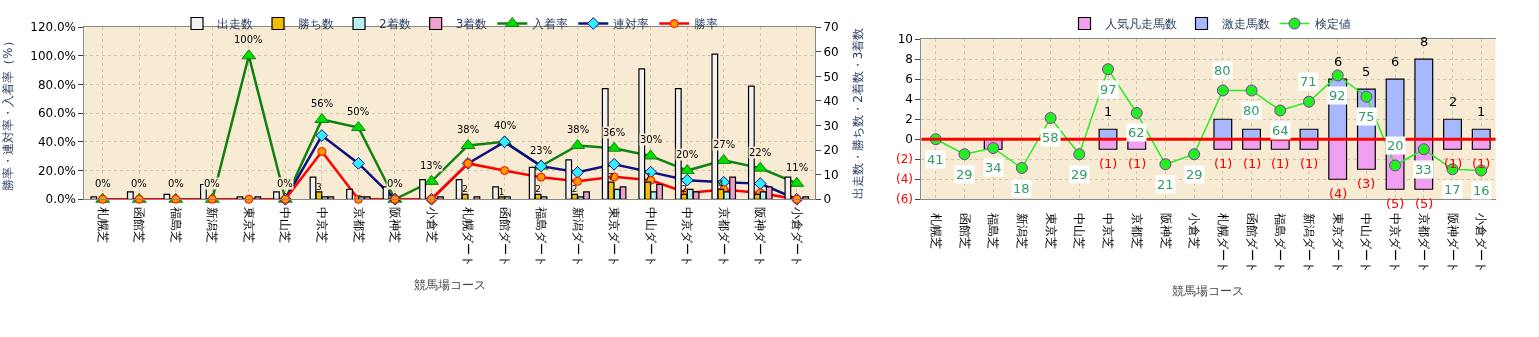 This screenshot has width=1539, height=337. Describe the element at coordinates (1140, 24) in the screenshot. I see `legend-label: 人気凡走馬数` at that location.